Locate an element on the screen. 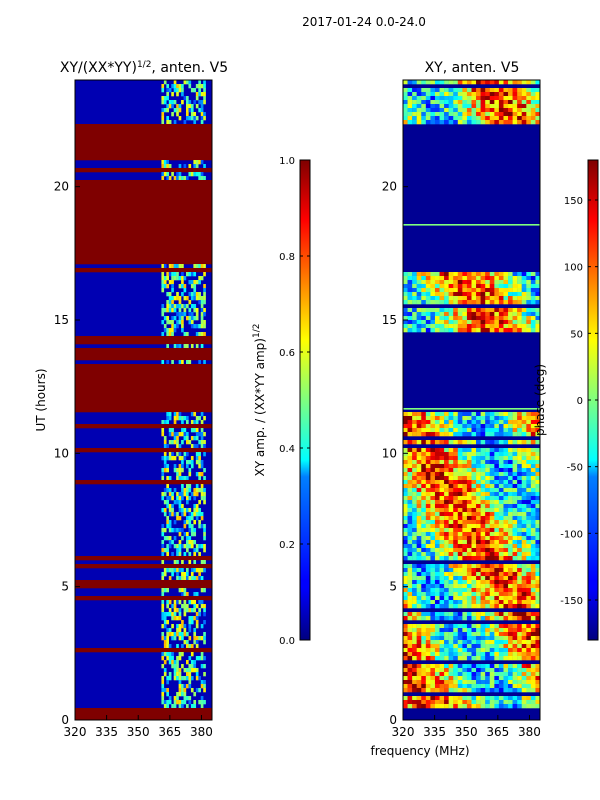 This screenshot has width=600, height=800. left-title-sup: 1/2 is located at coordinates (144, 65).